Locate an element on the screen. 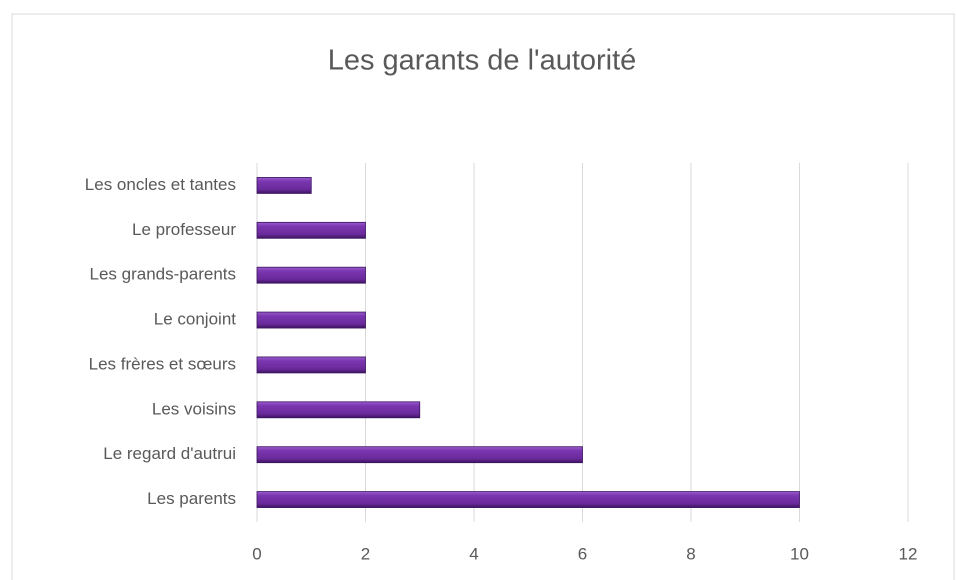 The width and height of the screenshot is (956, 580). x-tick-label: 0 is located at coordinates (256, 553).